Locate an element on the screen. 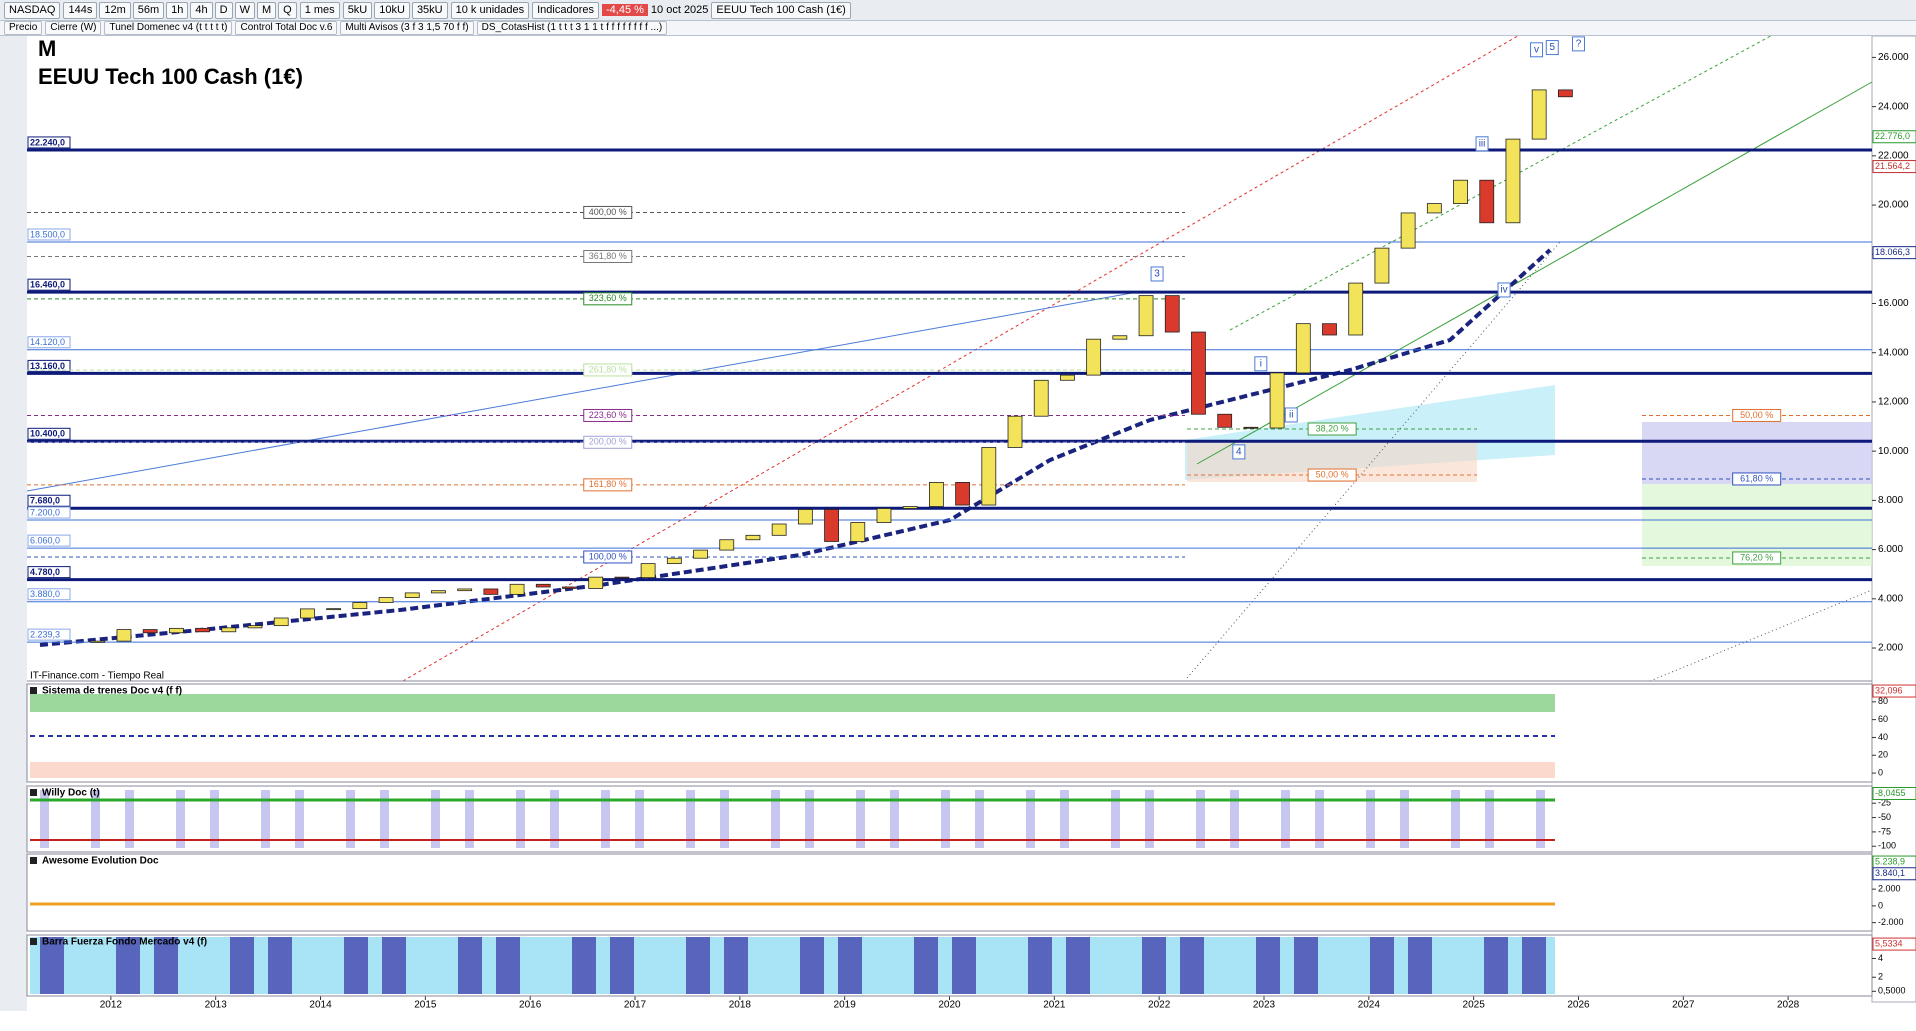 The width and height of the screenshot is (1916, 1031). units-button: 35kU is located at coordinates (429, 10).